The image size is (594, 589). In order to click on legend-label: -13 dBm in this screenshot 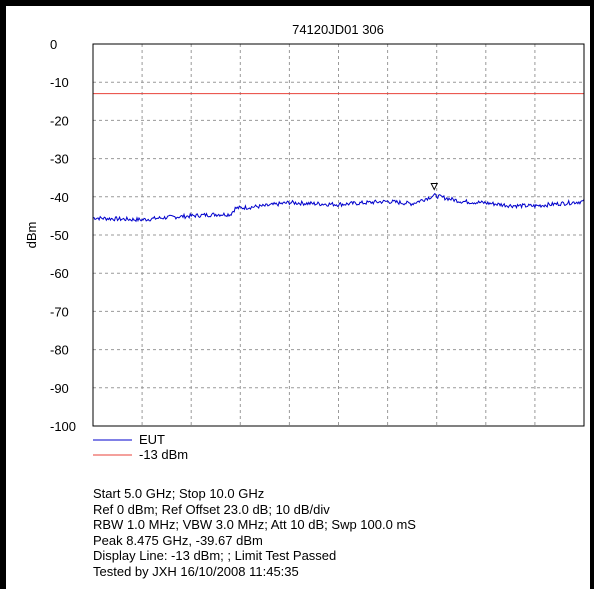, I will do `click(163, 454)`.